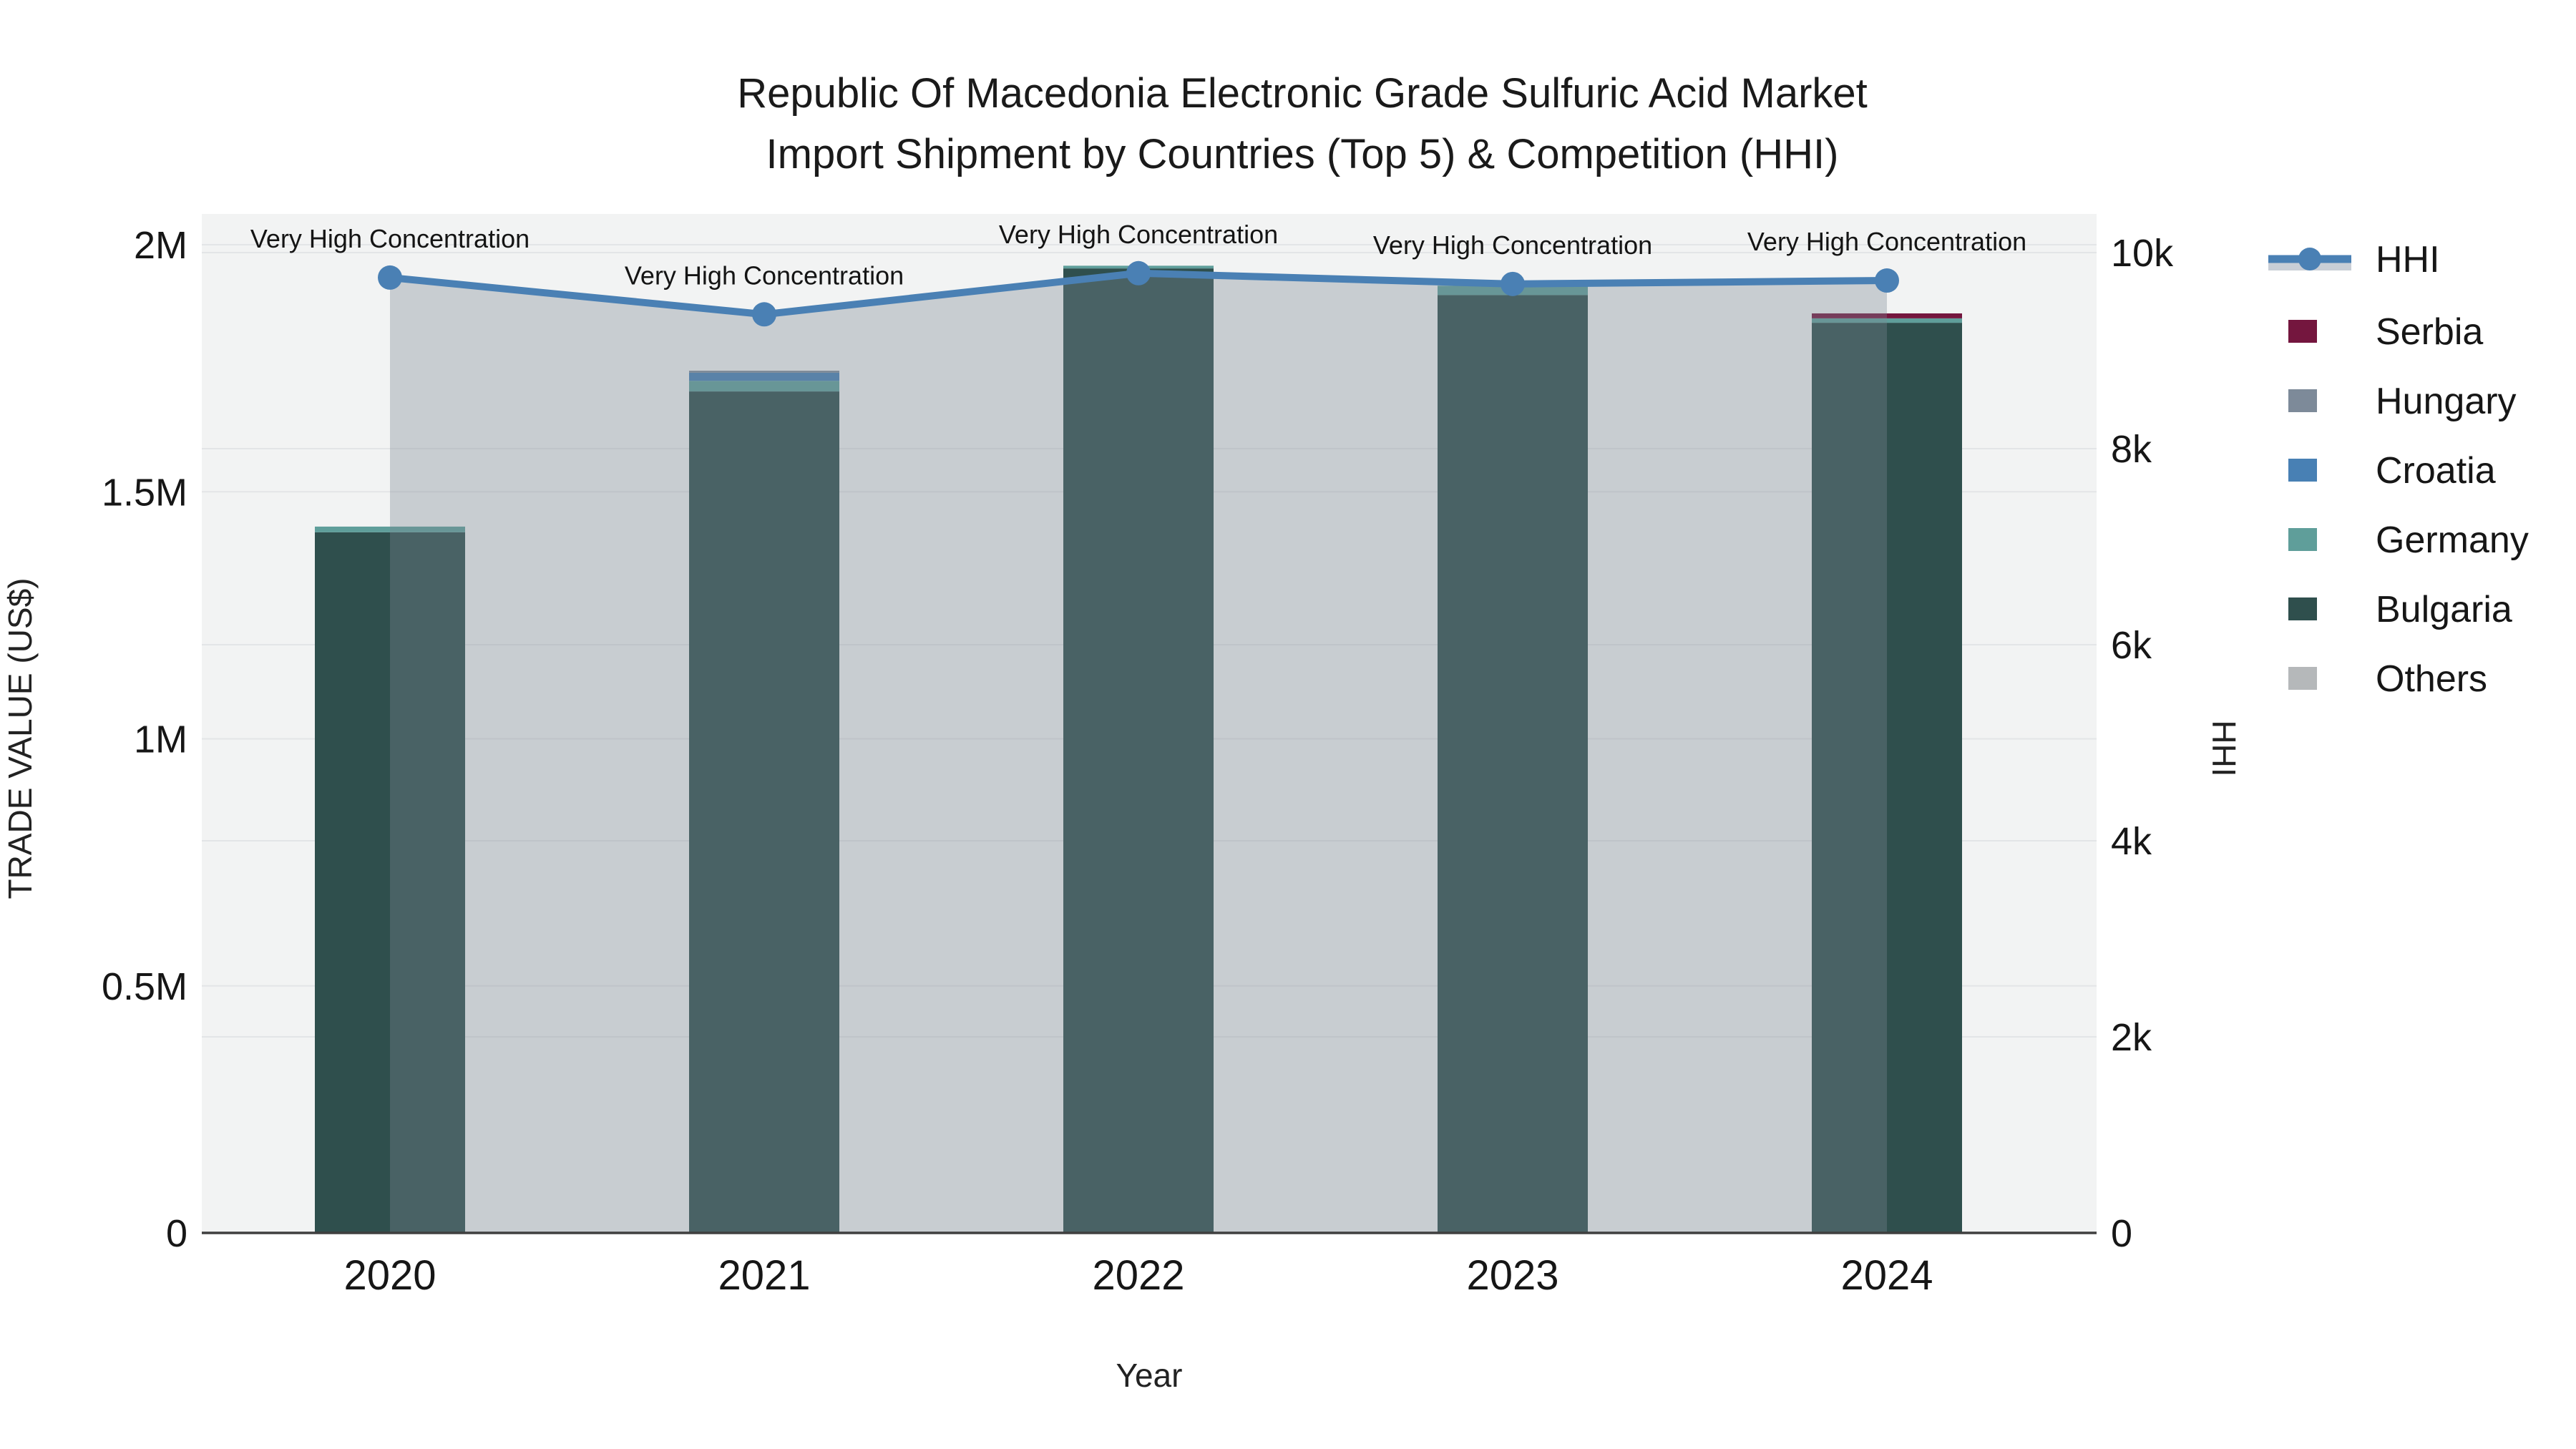  Describe the element at coordinates (1512, 1275) in the screenshot. I see `x-tick-2023: 2023` at that location.